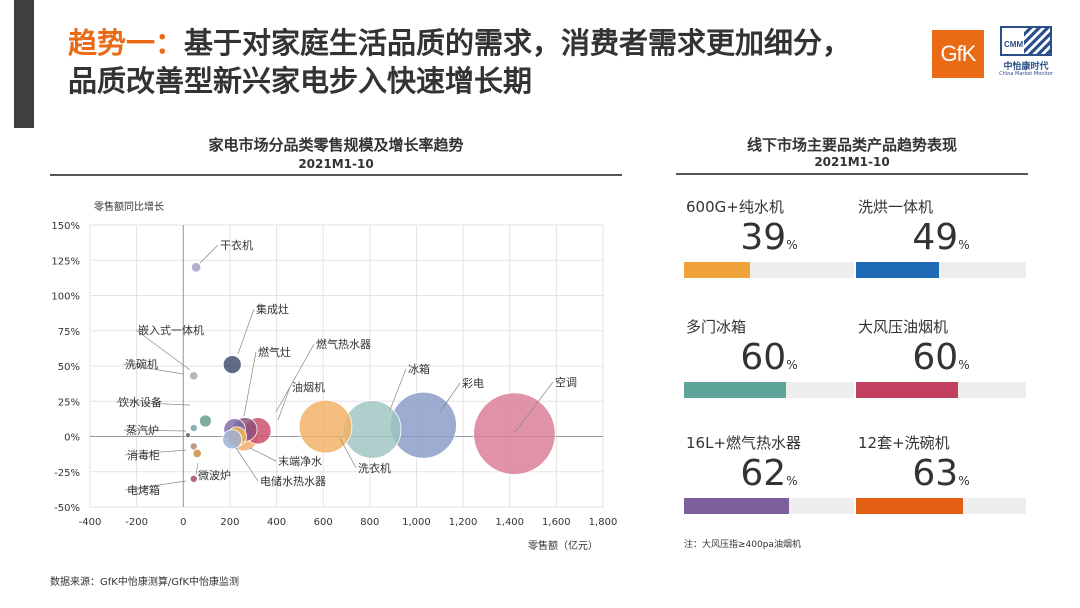 This screenshot has height=608, width=1080. What do you see at coordinates (450, 397) in the screenshot?
I see `leader-彩电` at bounding box center [450, 397].